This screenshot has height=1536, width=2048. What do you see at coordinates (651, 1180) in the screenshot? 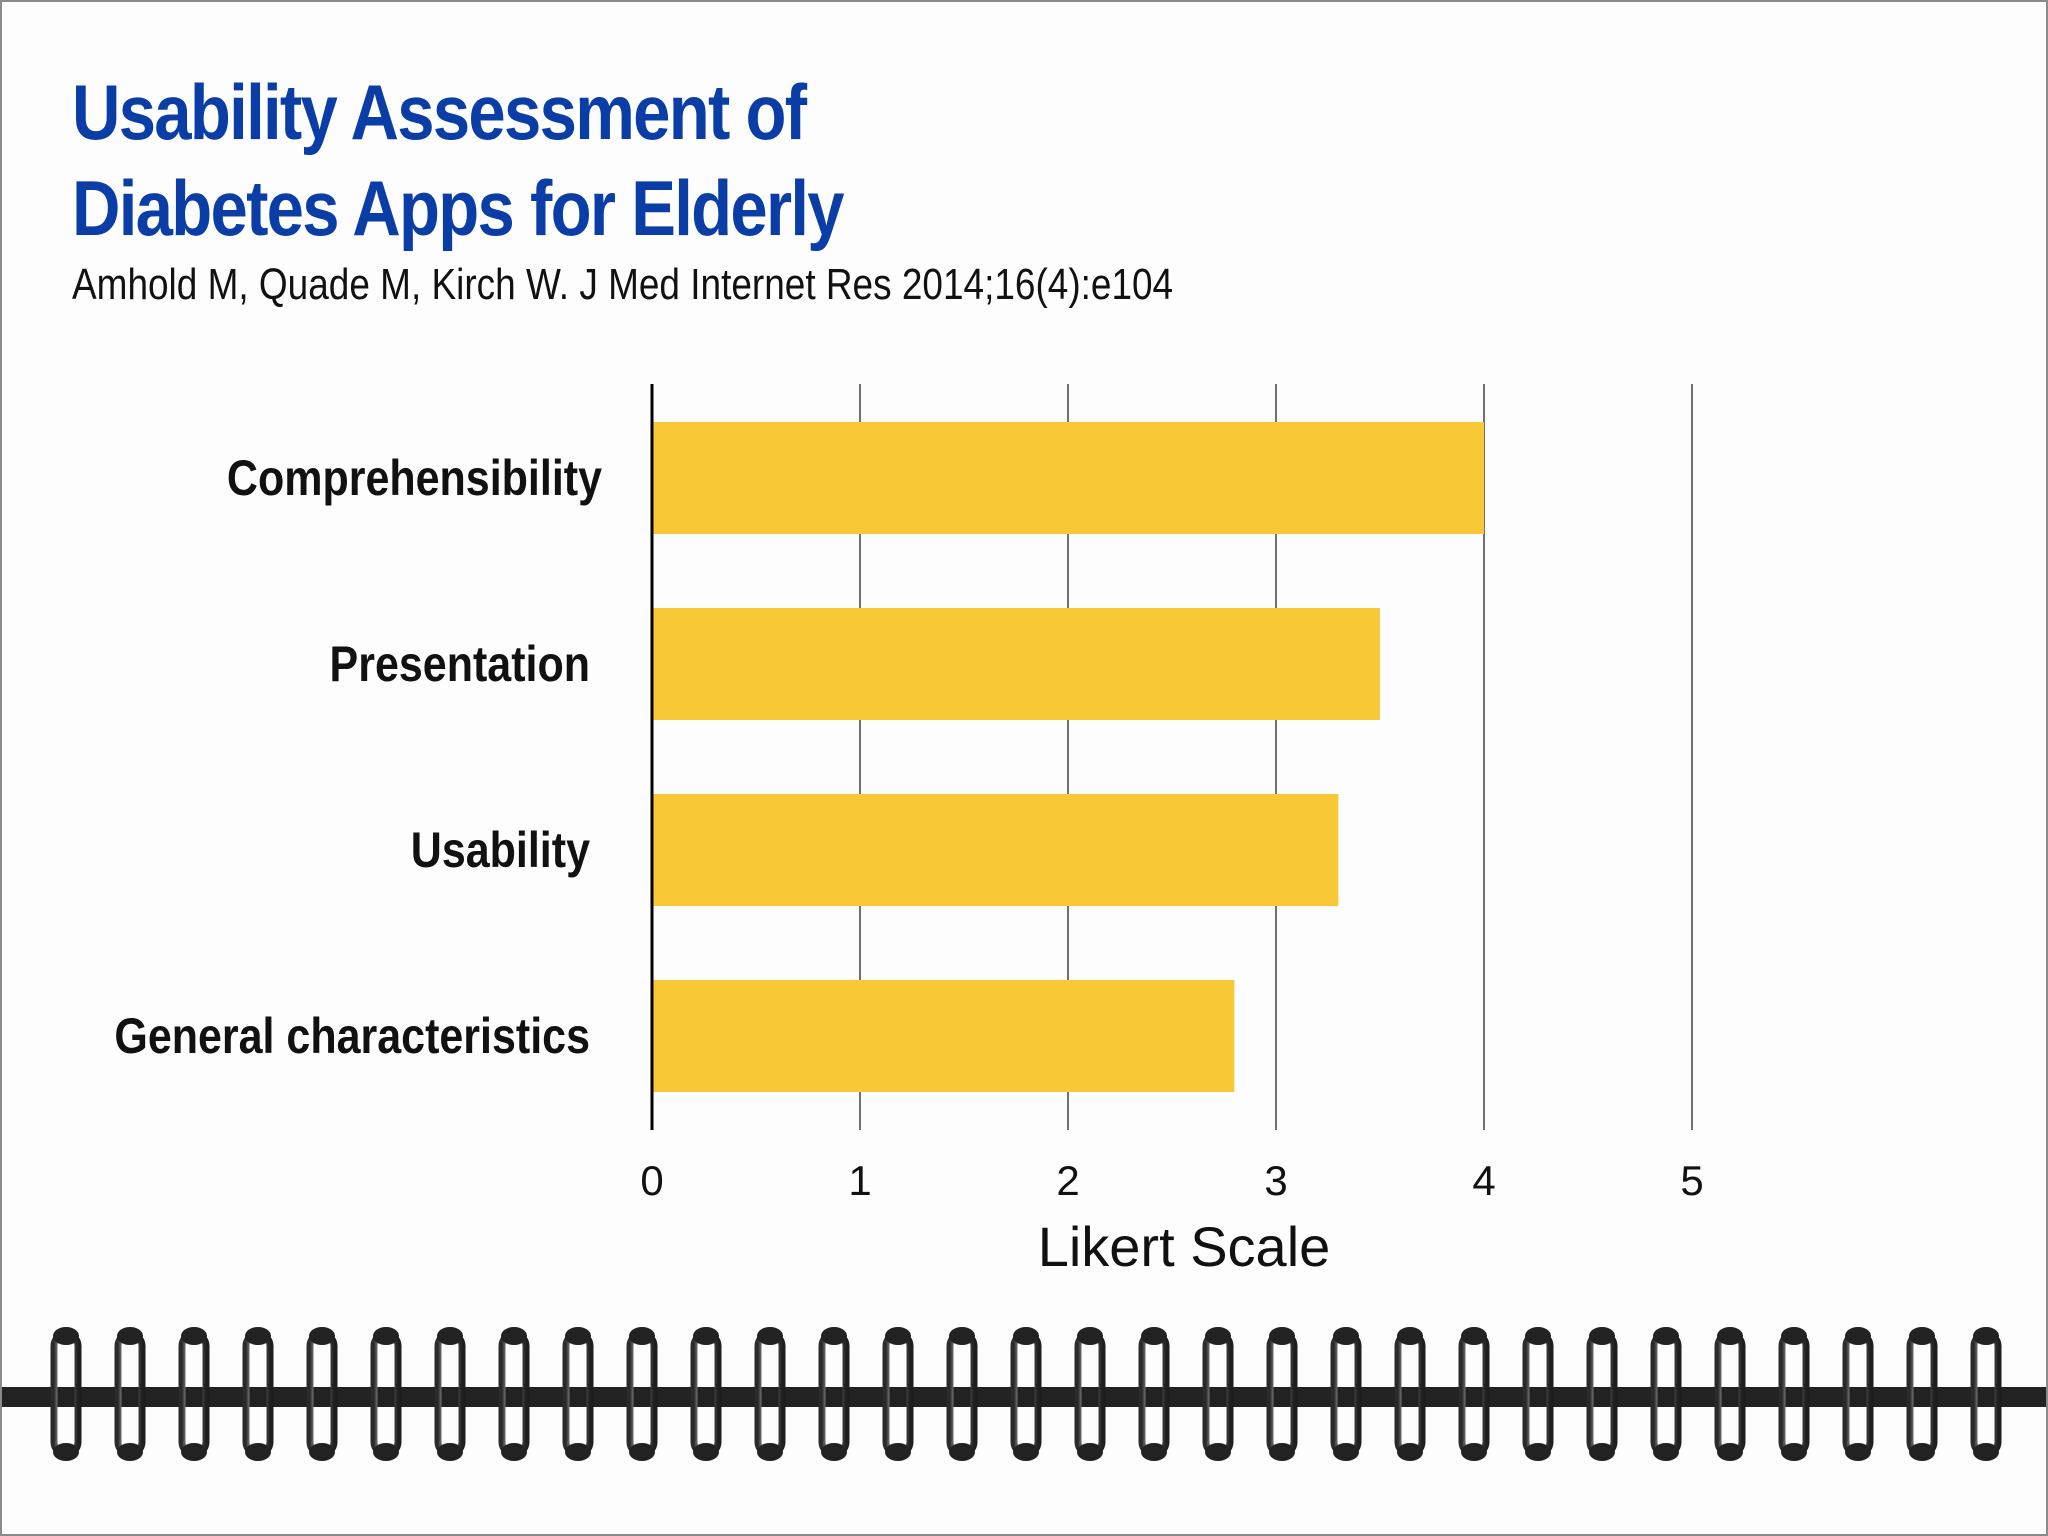
I see `x-tick-label-0: 0` at bounding box center [651, 1180].